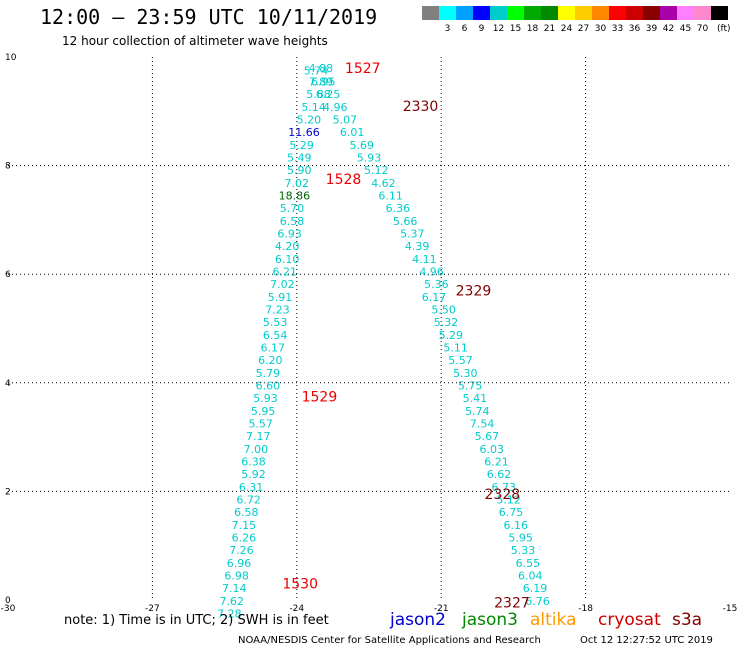 The height and width of the screenshot is (650, 740). Describe the element at coordinates (383, 183) in the screenshot. I see `wave-height-point: 4.62` at that location.